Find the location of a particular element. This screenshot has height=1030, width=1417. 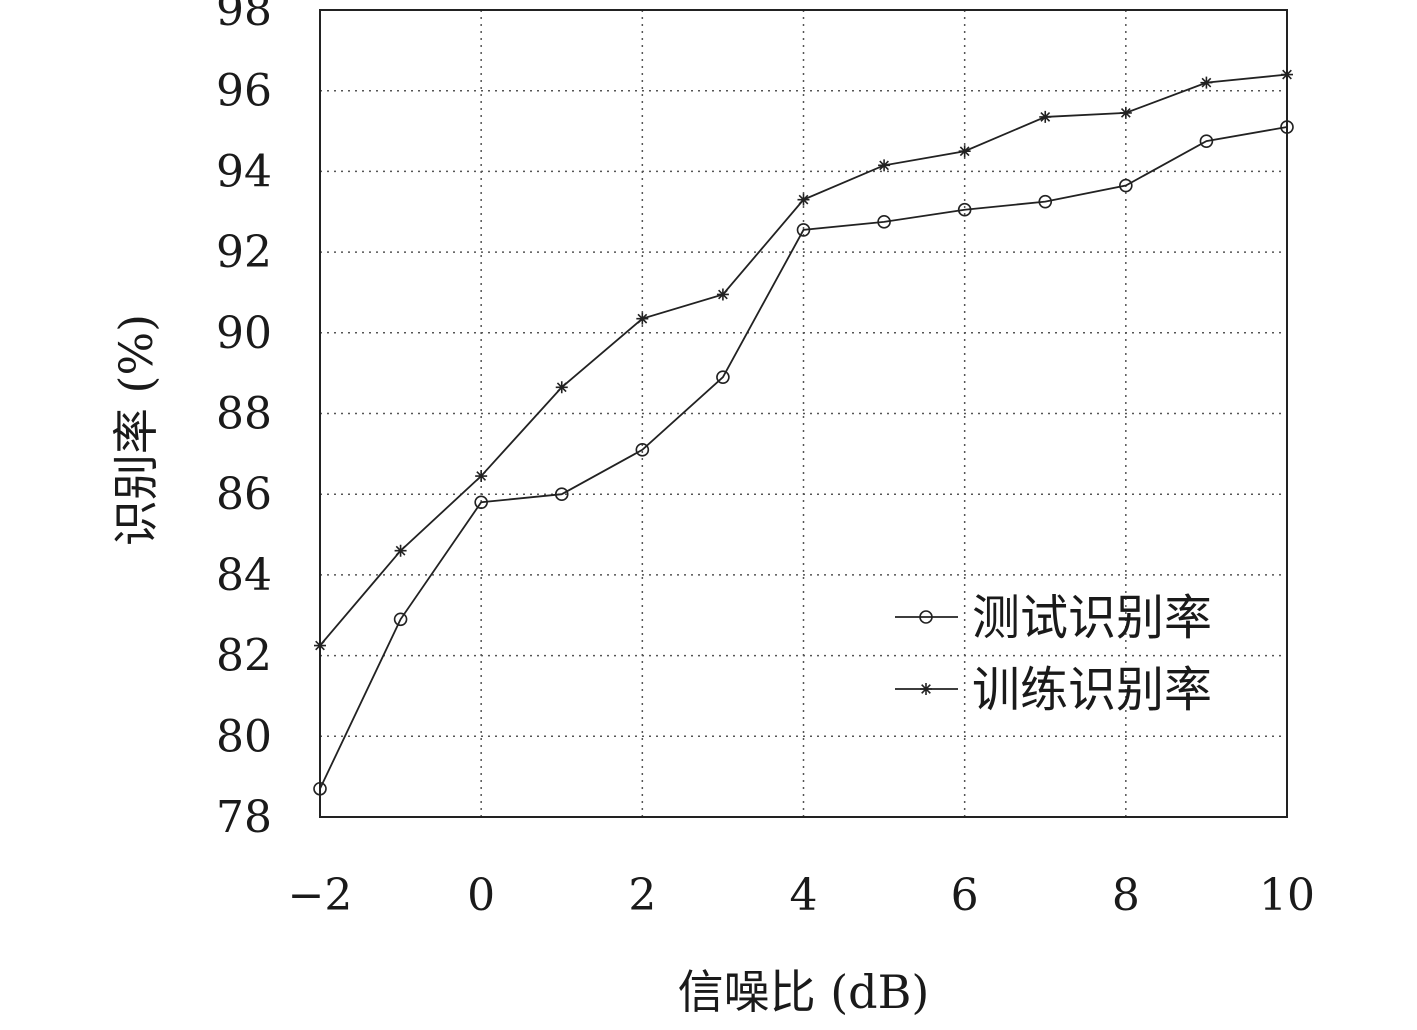

y-tick-label: 88 is located at coordinates (244, 414).